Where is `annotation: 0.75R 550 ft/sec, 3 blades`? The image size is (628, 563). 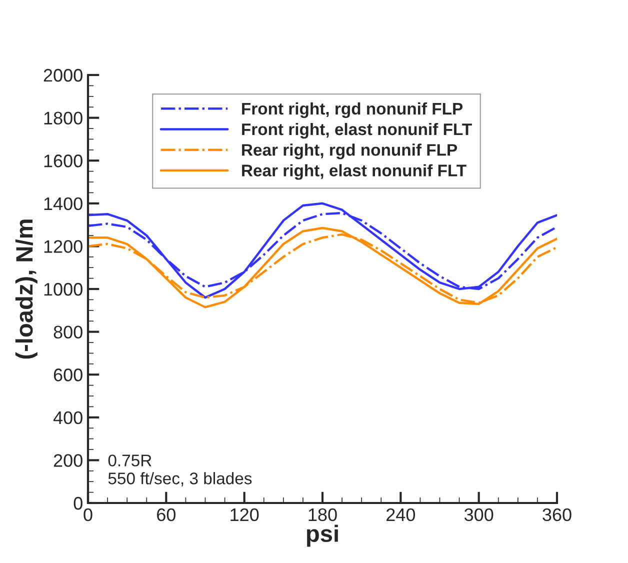 annotation: 0.75R 550 ft/sec, 3 blades is located at coordinates (180, 470).